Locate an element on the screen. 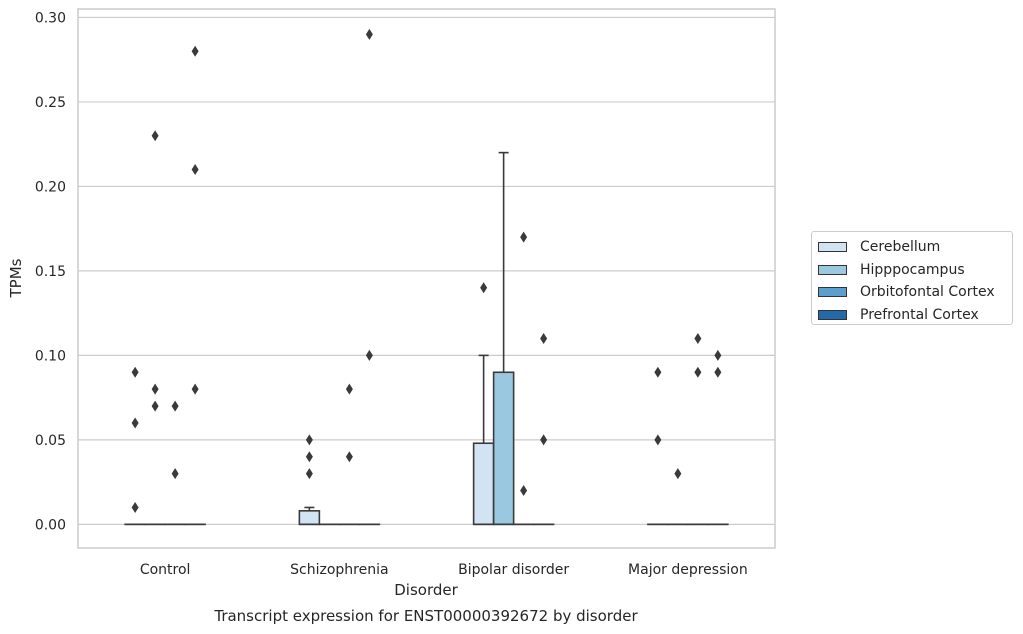 Image resolution: width=1023 pixels, height=634 pixels. x-axis-label: Disorder is located at coordinates (426, 590).